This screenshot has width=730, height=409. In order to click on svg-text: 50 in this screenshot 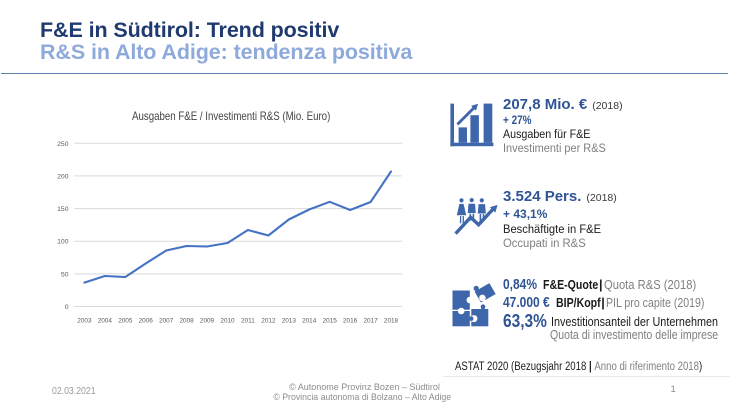, I will do `click(65, 274)`.